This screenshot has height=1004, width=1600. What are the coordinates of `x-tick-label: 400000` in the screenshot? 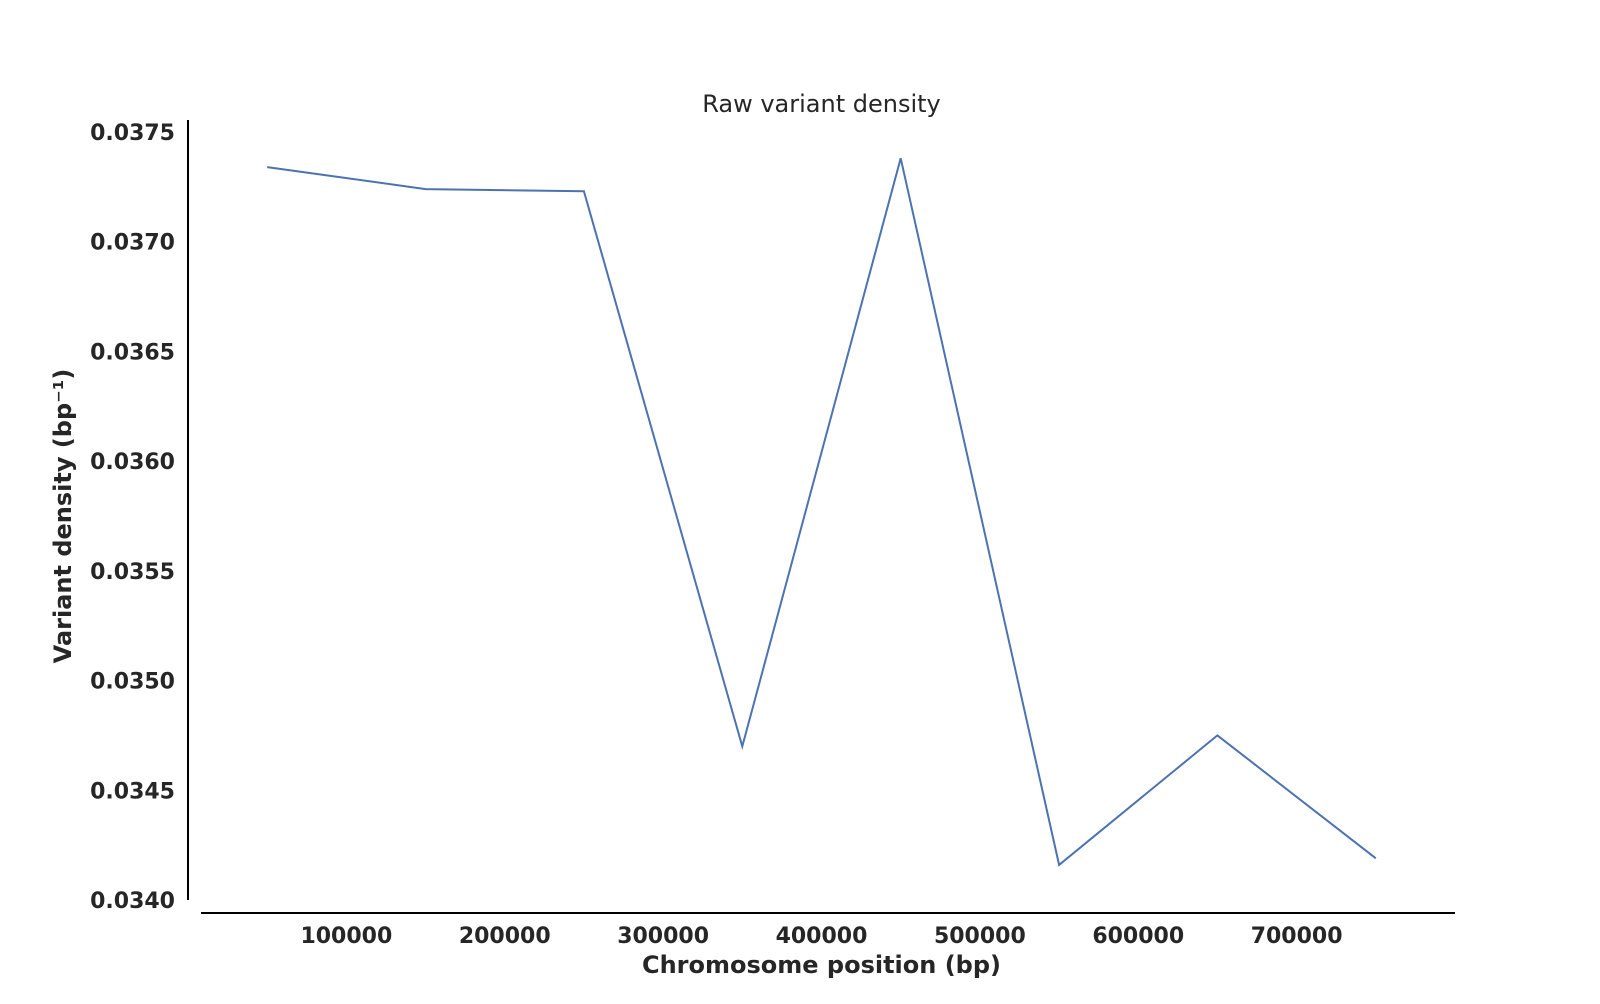 It's located at (822, 936).